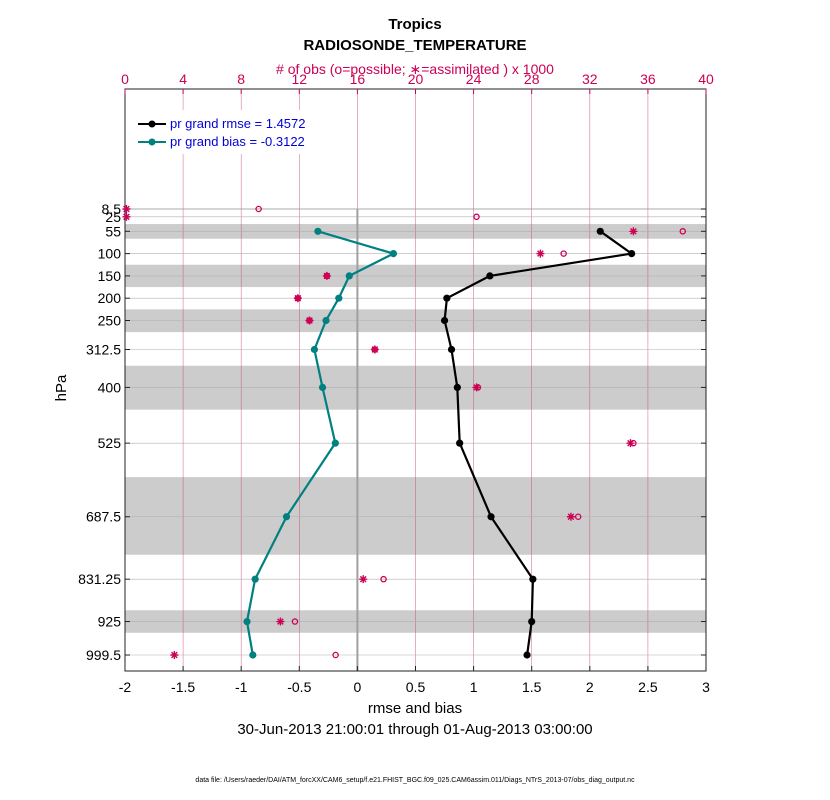 Image resolution: width=830 pixels, height=800 pixels. What do you see at coordinates (152, 142) in the screenshot?
I see `legend-marker-bias` at bounding box center [152, 142].